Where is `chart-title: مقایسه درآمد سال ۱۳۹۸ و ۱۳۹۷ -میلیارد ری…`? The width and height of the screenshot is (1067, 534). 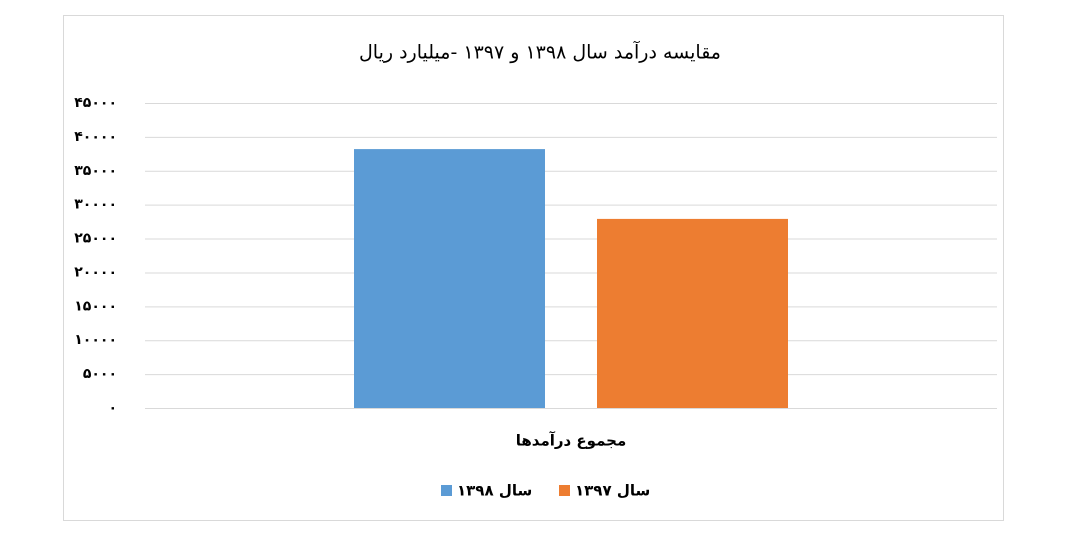
chart-title: مقایسه درآمد سال ۱۳۹۸ و ۱۳۹۷ -میلیارد ری… is located at coordinates (540, 52).